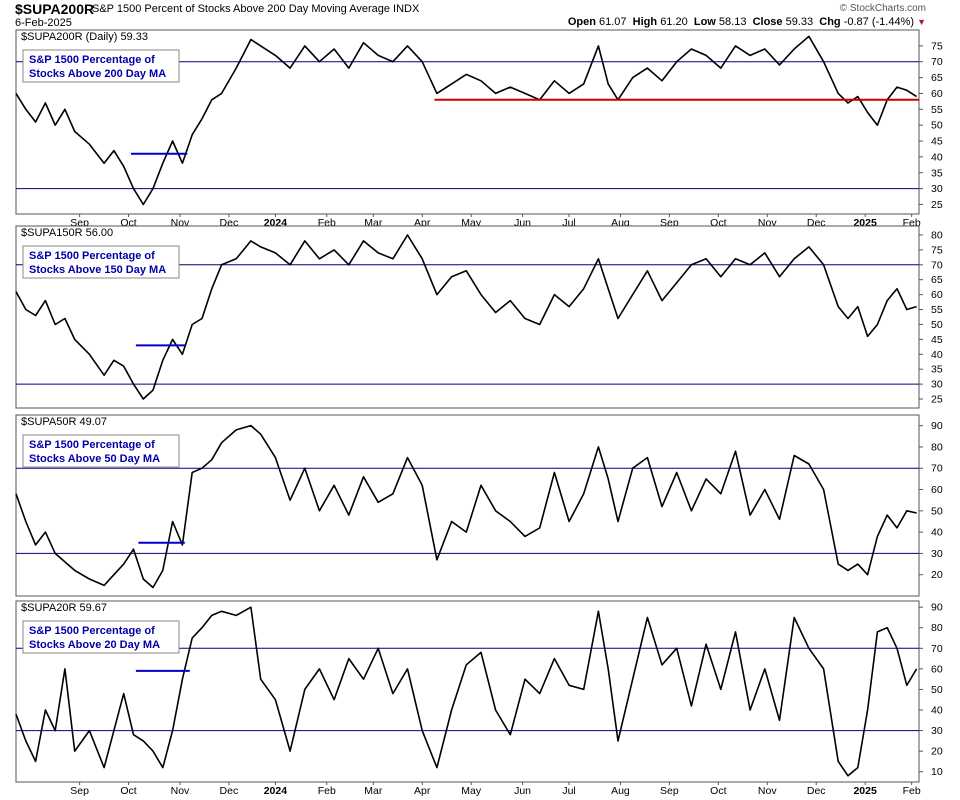  Describe the element at coordinates (674, 22) in the screenshot. I see `high-value: 61.20` at that location.